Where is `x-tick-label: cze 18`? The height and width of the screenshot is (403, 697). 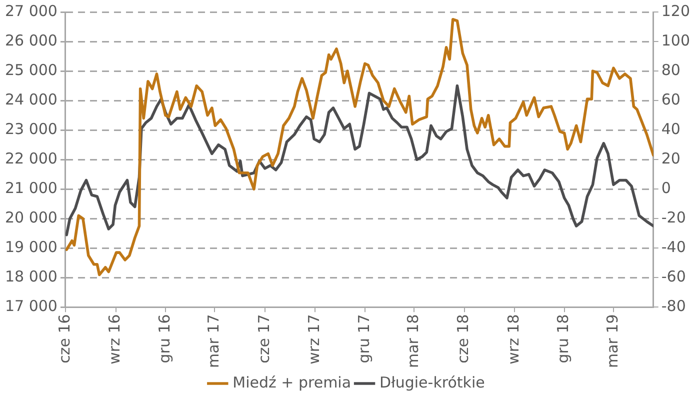 x-tick-label: cze 18 is located at coordinates (463, 339).